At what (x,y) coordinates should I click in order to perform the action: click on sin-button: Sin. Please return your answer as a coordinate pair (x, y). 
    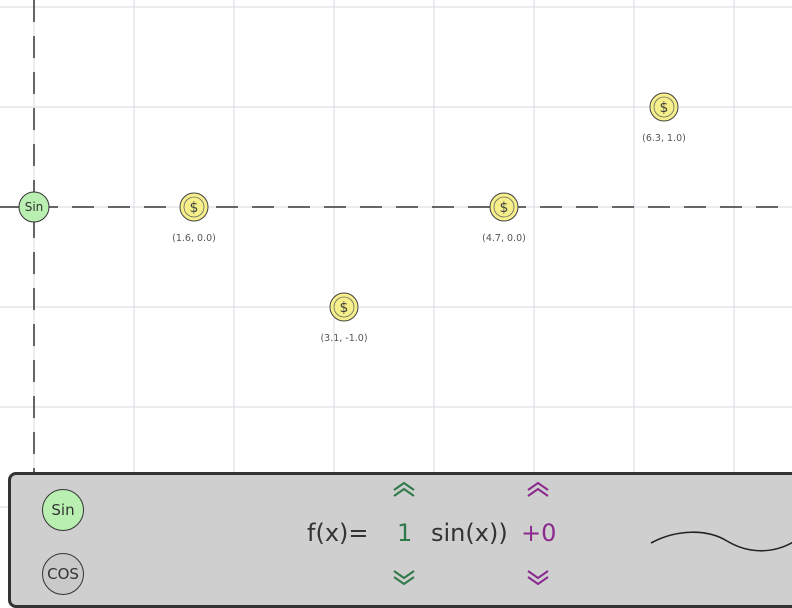
    Looking at the image, I should click on (63, 510).